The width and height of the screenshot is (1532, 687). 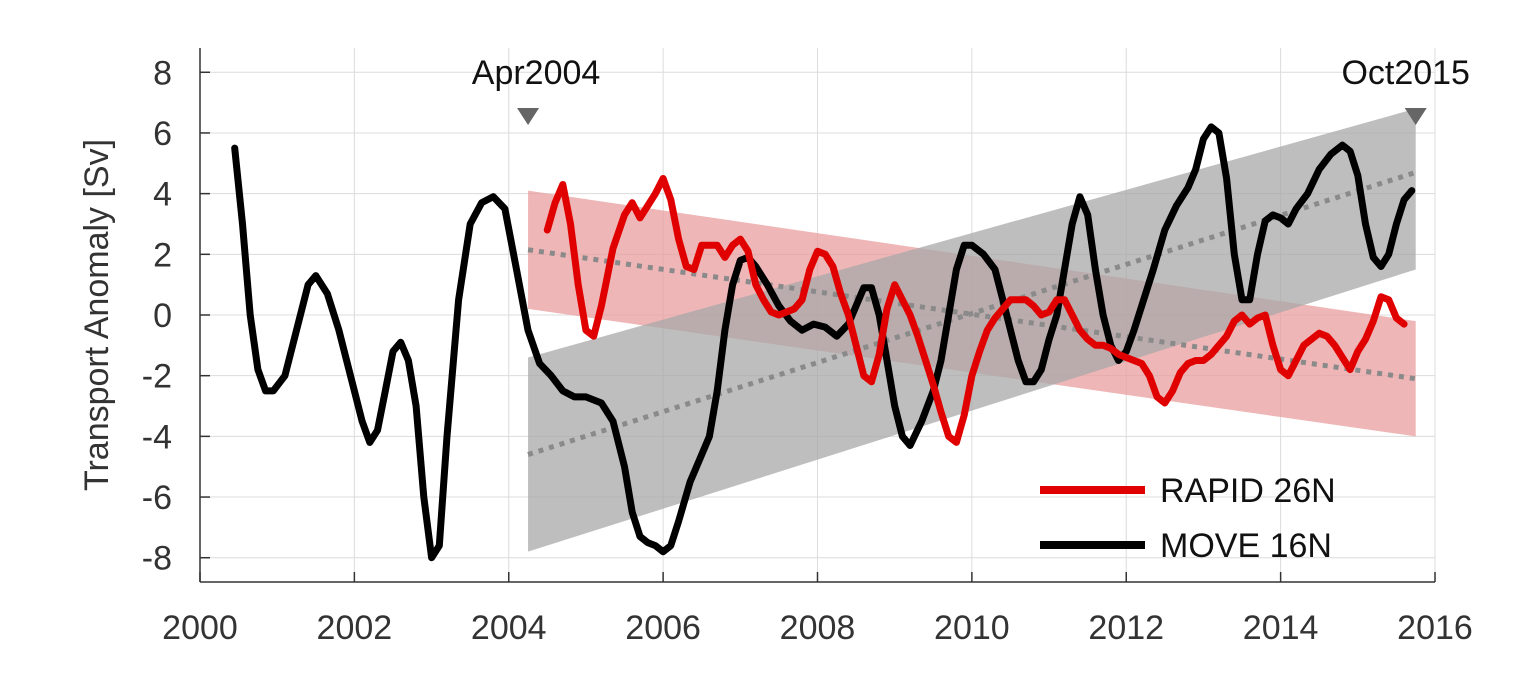 I want to click on x-tick-label: 2008, so click(x=818, y=628).